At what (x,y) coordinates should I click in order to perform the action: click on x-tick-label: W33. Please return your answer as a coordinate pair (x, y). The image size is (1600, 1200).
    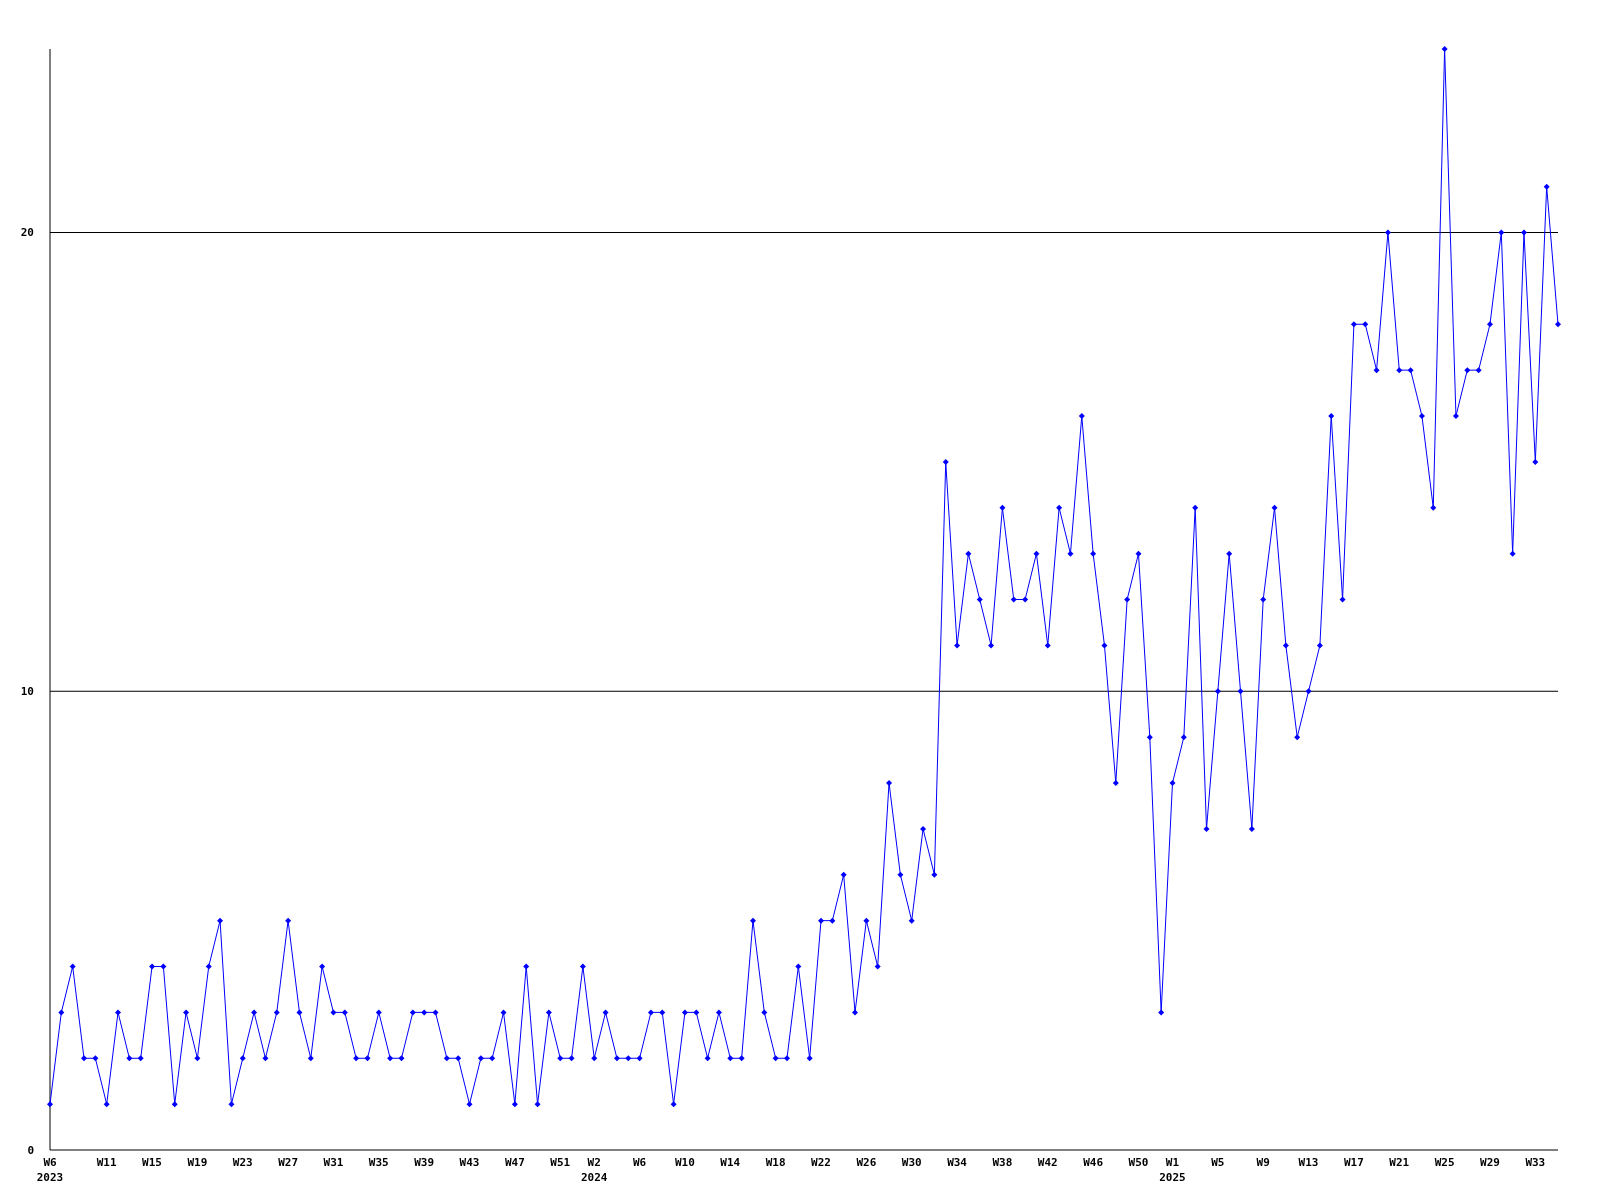
    Looking at the image, I should click on (1535, 1162).